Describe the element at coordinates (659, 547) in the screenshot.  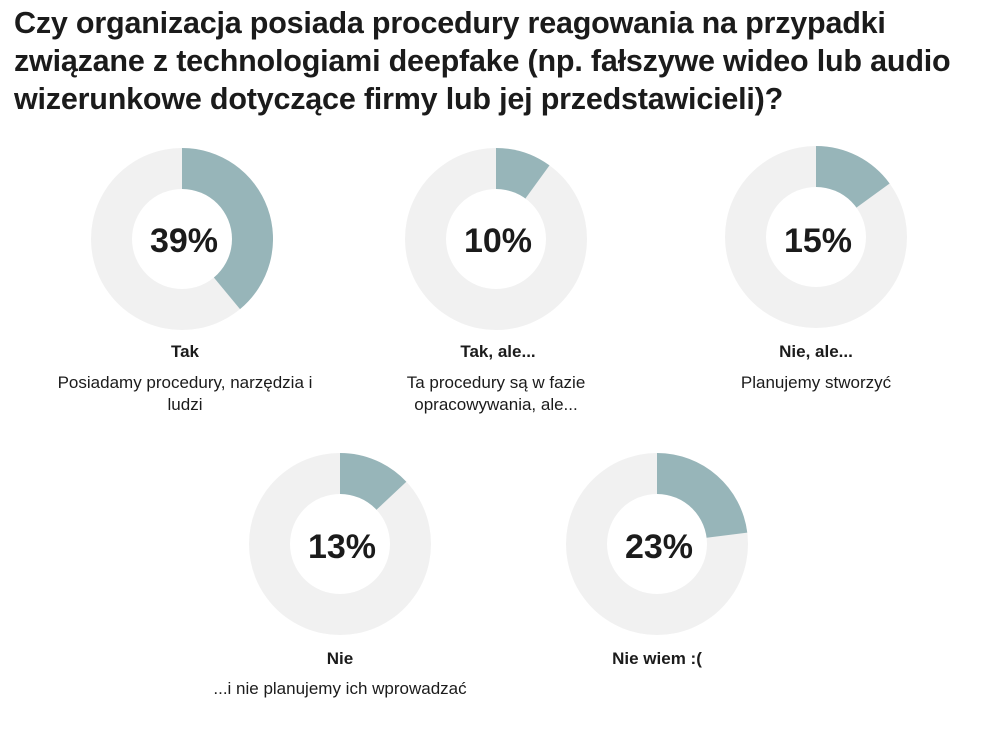
I see `donut-value-nie-wiem: 23%` at that location.